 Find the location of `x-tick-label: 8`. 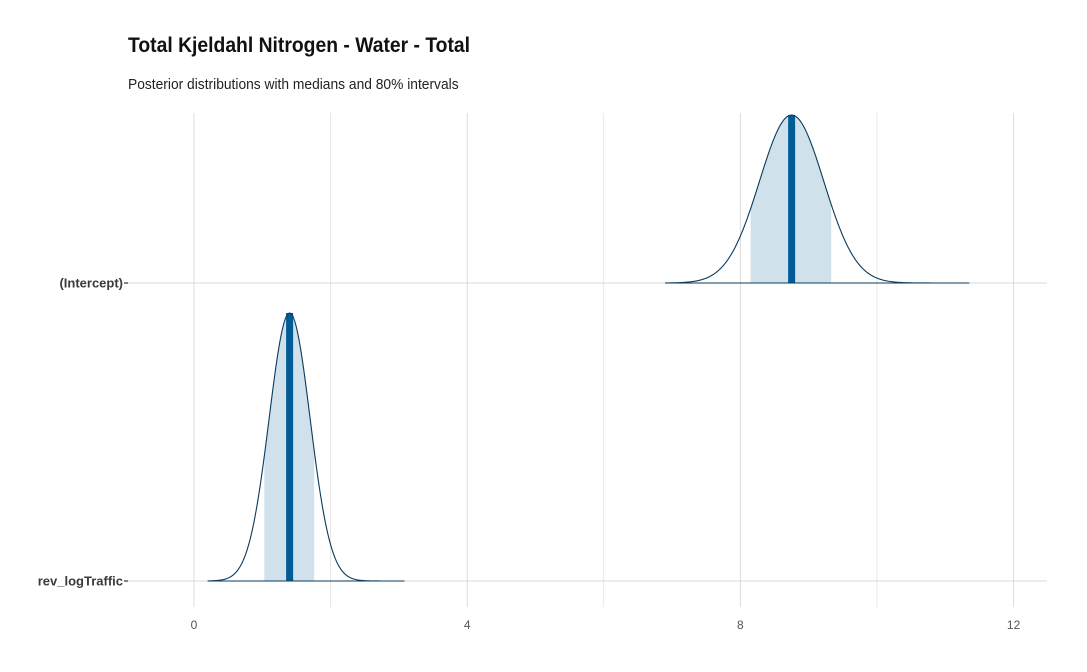

x-tick-label: 8 is located at coordinates (740, 625).